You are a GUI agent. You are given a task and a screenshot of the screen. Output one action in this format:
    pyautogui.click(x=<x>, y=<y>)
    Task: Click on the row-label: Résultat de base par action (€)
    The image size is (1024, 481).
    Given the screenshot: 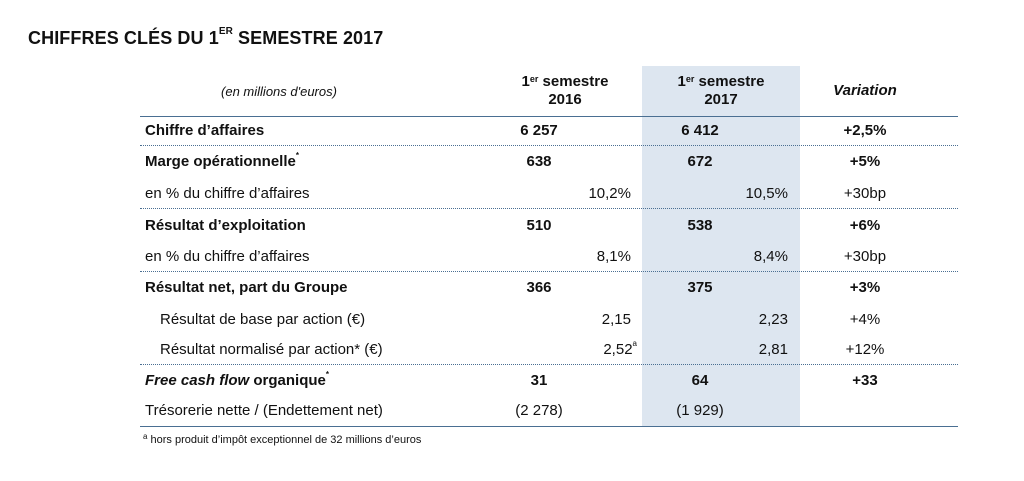 What is the action you would take?
    pyautogui.click(x=263, y=319)
    